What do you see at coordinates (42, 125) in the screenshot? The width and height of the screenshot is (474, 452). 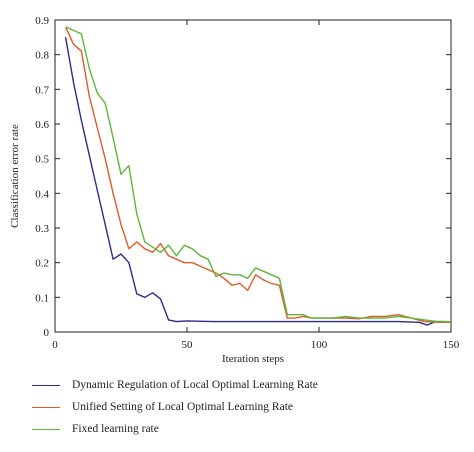 I see `y-tick-label: 0.6` at bounding box center [42, 125].